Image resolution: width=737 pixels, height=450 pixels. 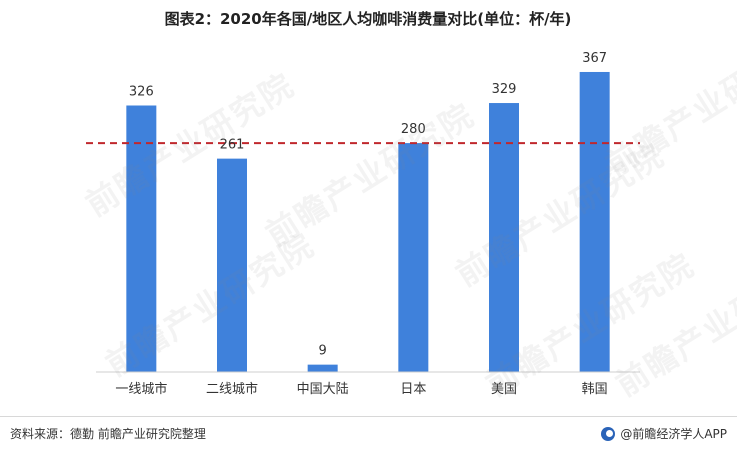 What do you see at coordinates (413, 129) in the screenshot?
I see `data-label-3: 280` at bounding box center [413, 129].